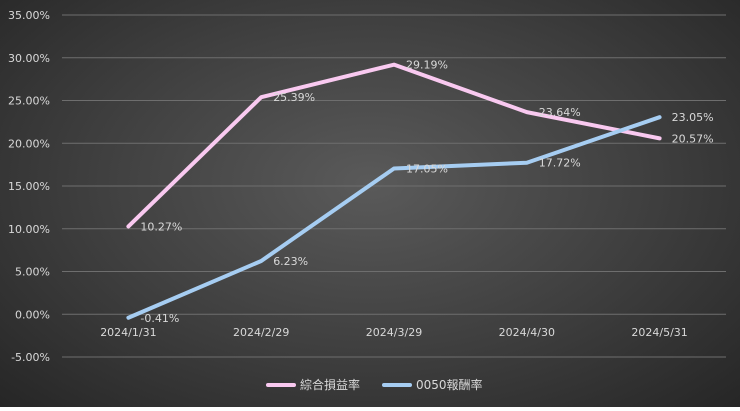 Image resolution: width=740 pixels, height=411 pixels. What do you see at coordinates (693, 138) in the screenshot?
I see `data-label: 20.57%` at bounding box center [693, 138].